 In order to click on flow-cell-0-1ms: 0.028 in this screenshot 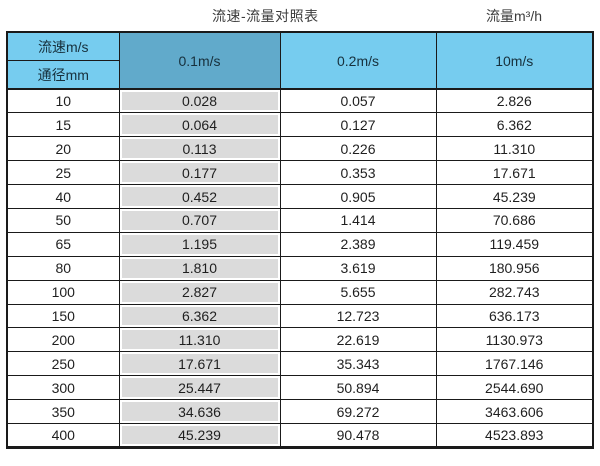, I will do `click(199, 101)`.